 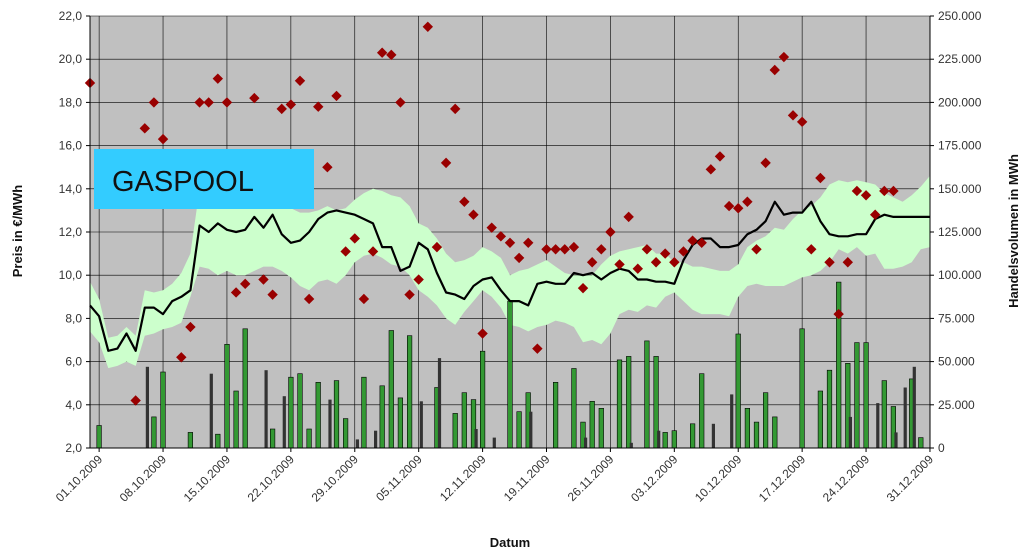 I want to click on y-tick-label-right: 100.000, so click(x=960, y=275).